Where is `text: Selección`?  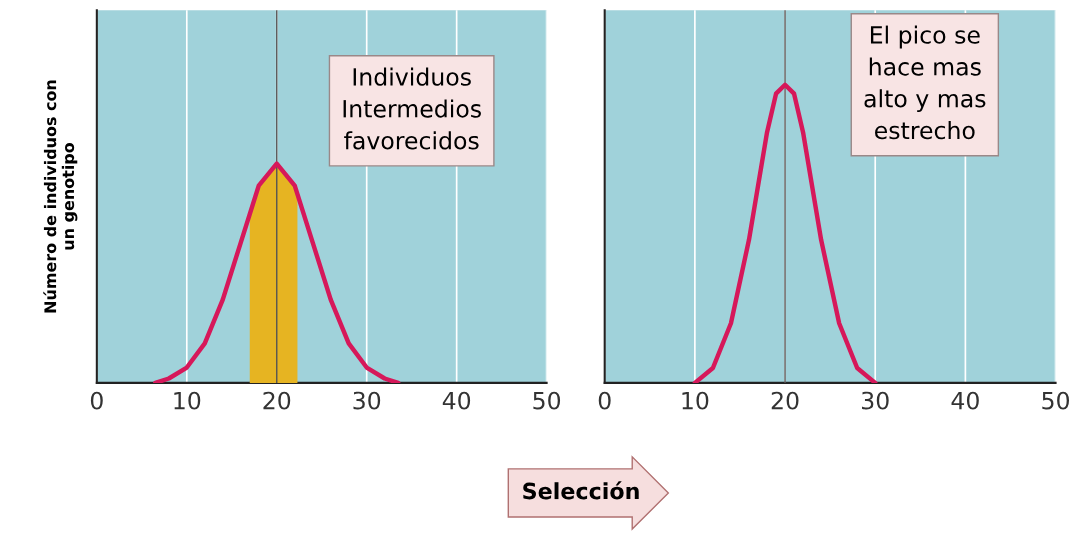
text: Selección is located at coordinates (581, 490).